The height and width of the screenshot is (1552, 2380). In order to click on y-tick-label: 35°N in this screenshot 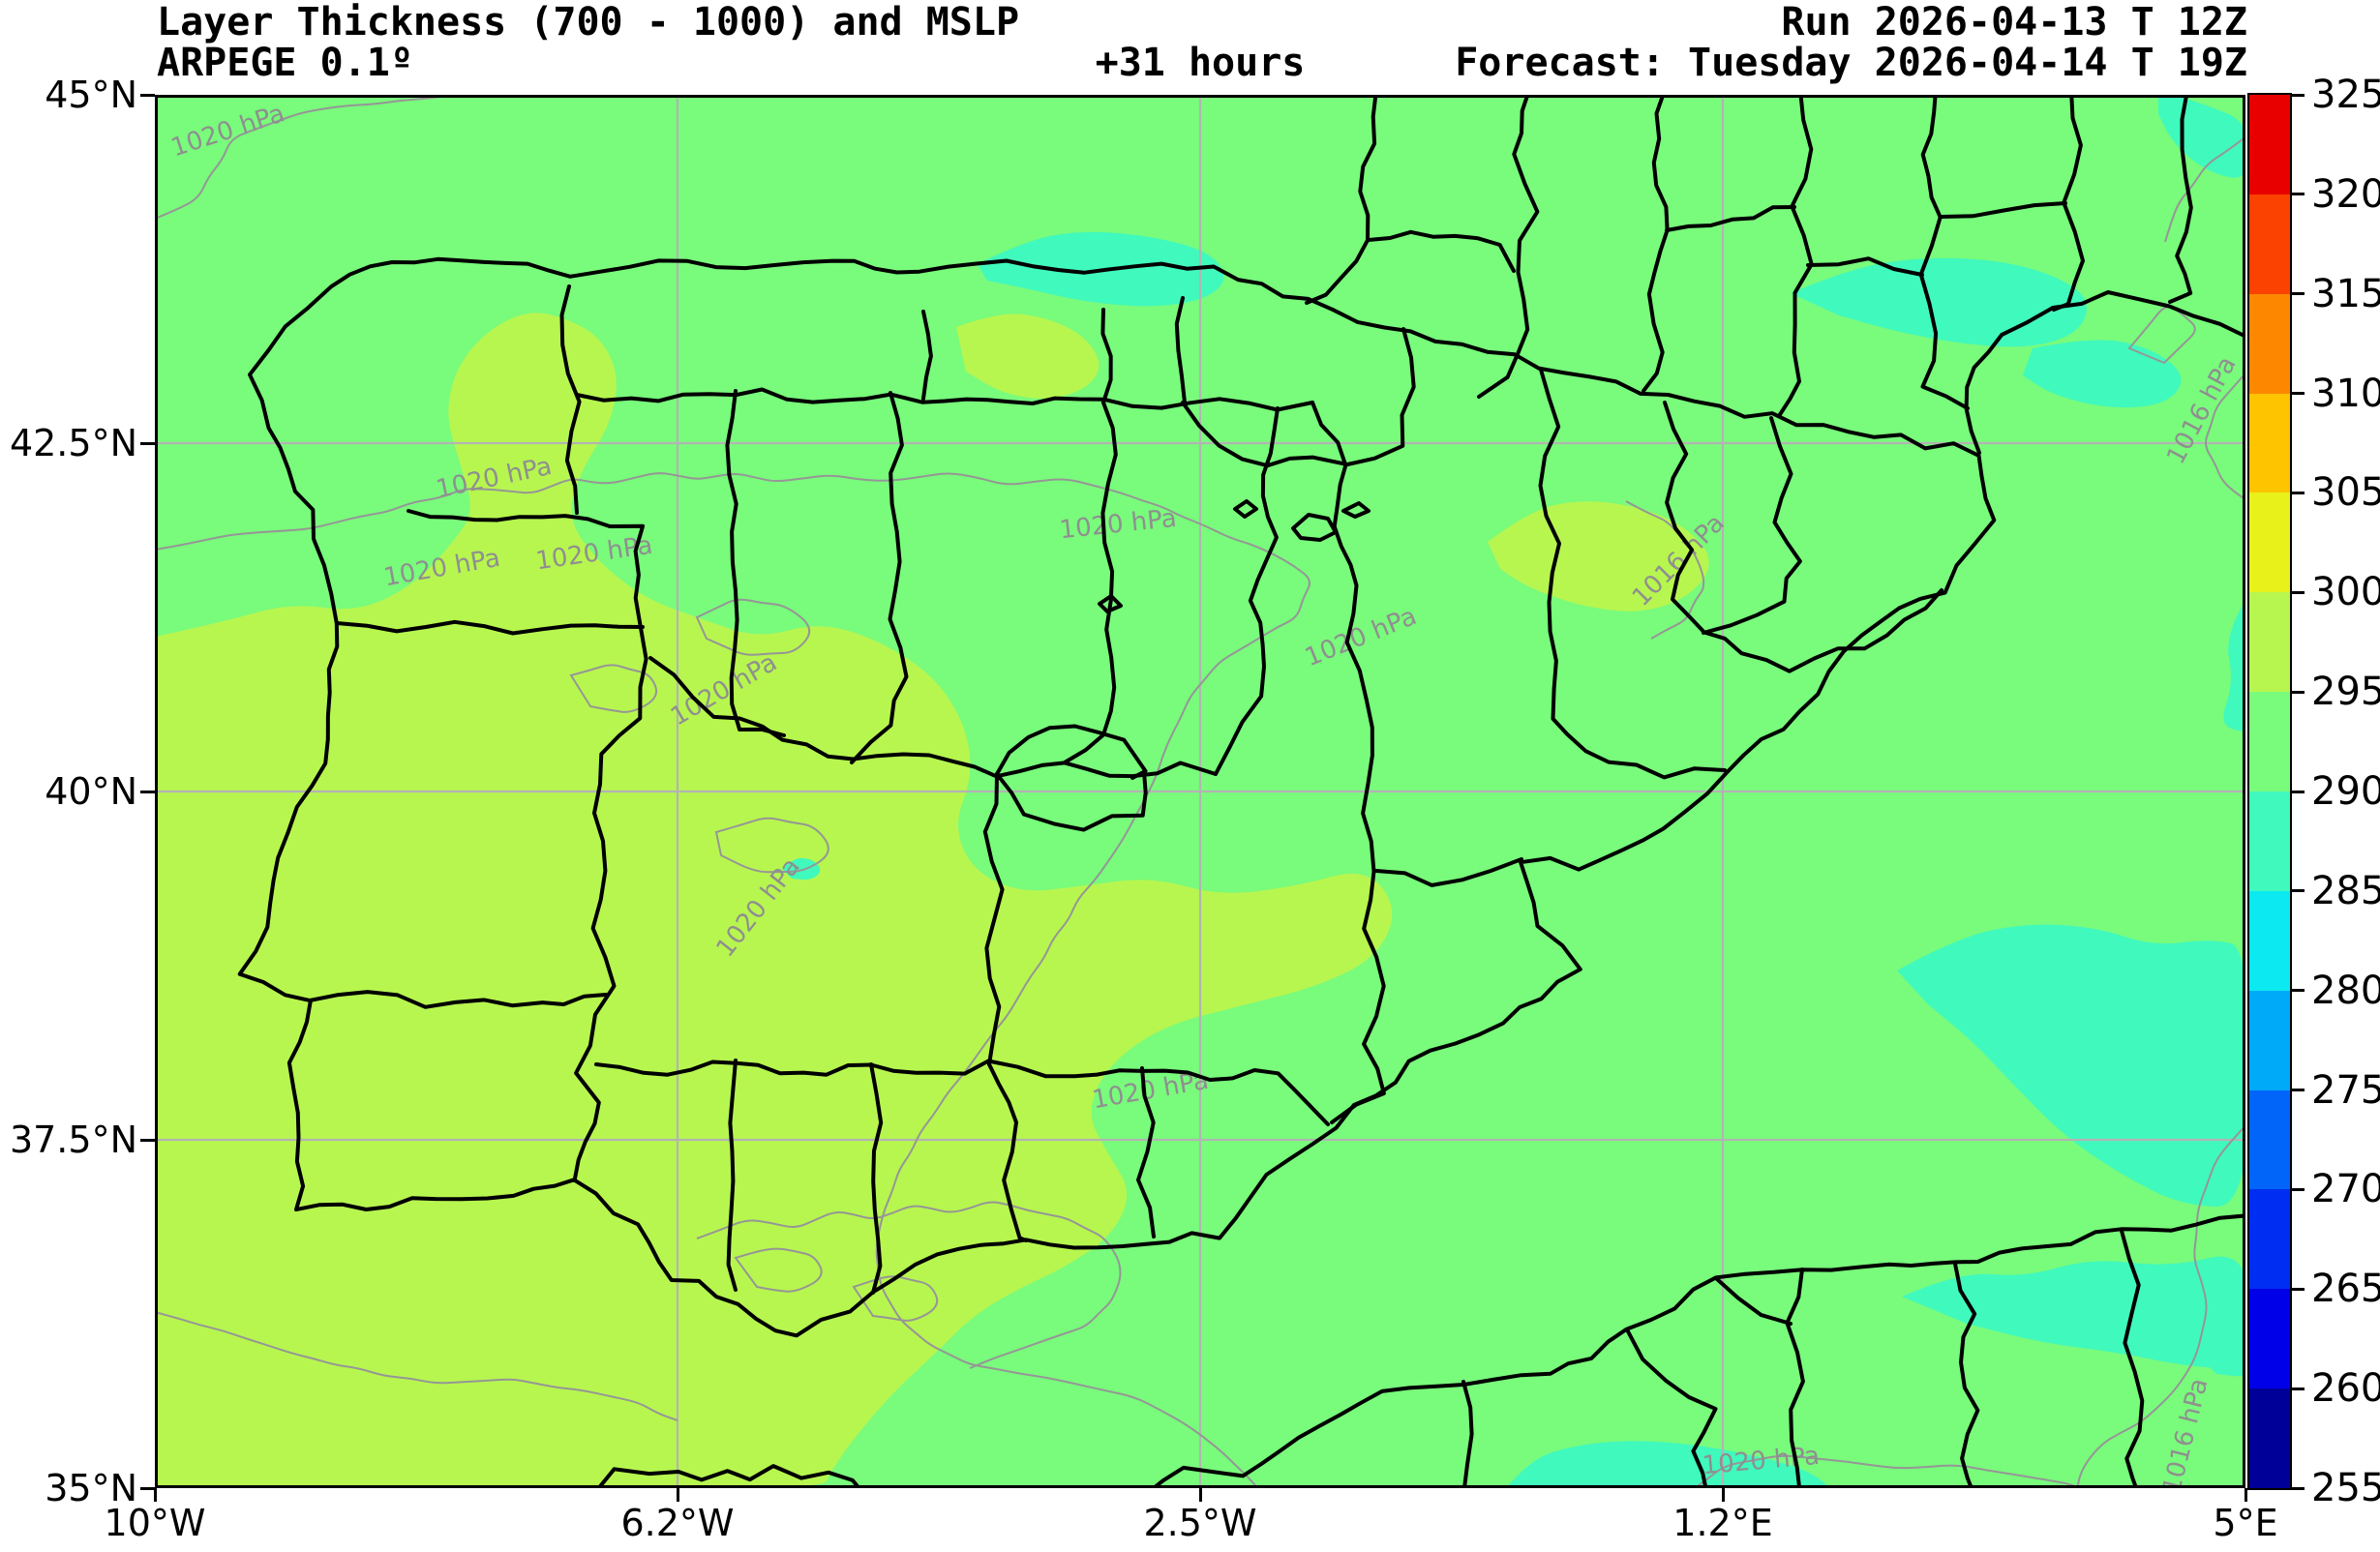, I will do `click(91, 1488)`.